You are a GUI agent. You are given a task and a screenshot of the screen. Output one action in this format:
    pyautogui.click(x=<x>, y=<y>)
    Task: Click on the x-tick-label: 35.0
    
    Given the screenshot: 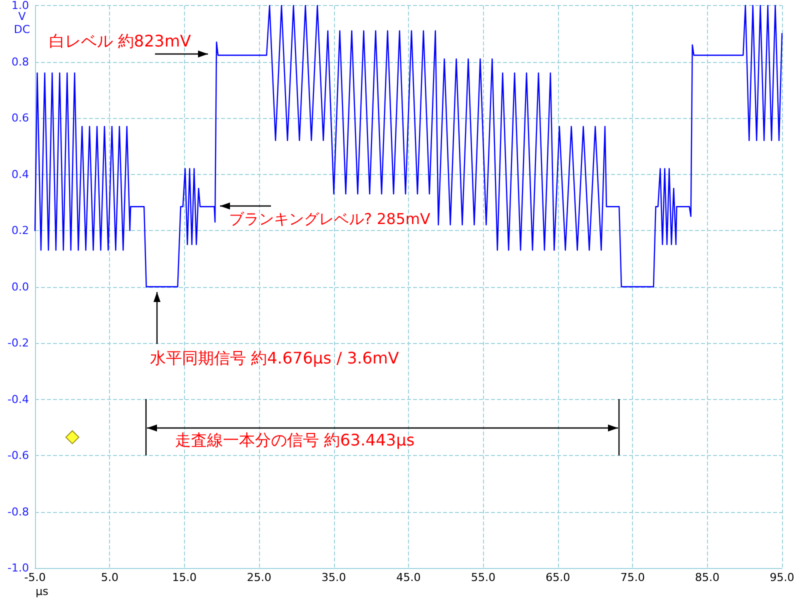 What is the action you would take?
    pyautogui.click(x=334, y=577)
    